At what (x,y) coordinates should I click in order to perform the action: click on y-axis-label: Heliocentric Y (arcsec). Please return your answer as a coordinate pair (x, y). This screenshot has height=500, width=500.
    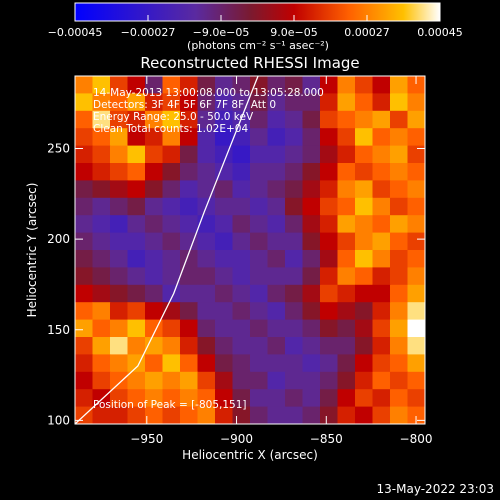
    Looking at the image, I should click on (32, 250).